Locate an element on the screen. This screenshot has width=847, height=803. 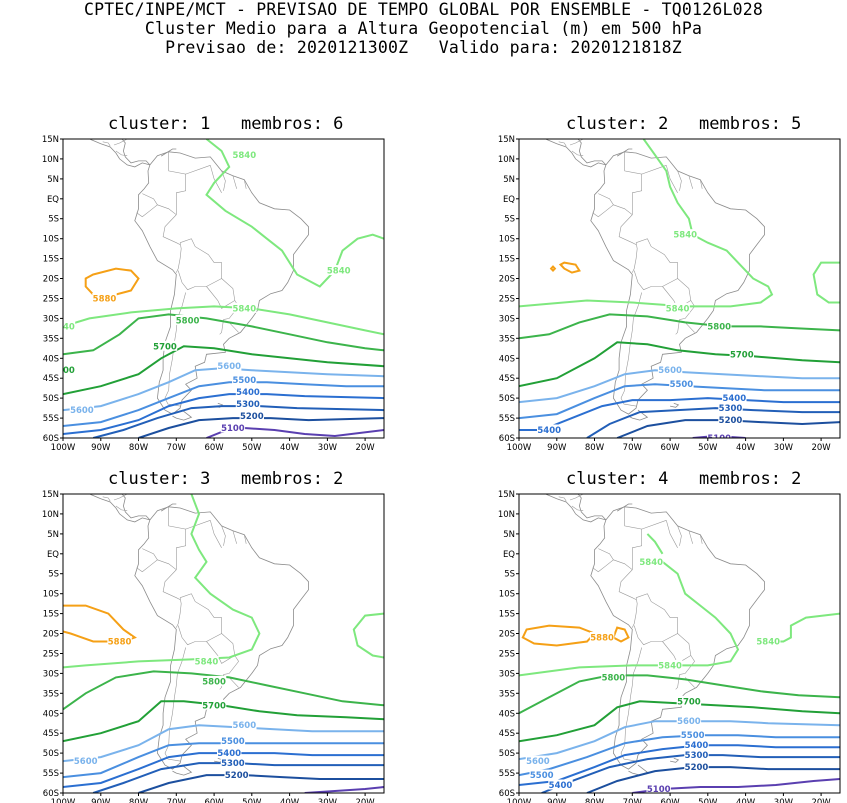
map-frame is located at coordinates (679, 288).